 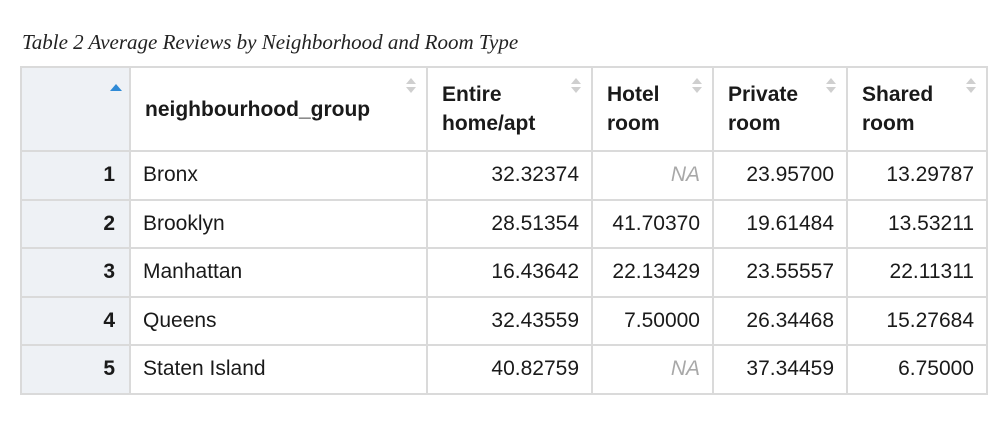 What do you see at coordinates (75, 369) in the screenshot?
I see `row-number: 5` at bounding box center [75, 369].